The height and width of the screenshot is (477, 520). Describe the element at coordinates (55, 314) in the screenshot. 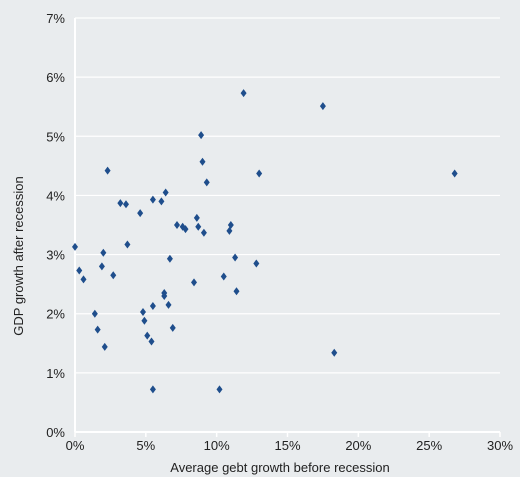

I see `y-tick-label: 2%` at that location.